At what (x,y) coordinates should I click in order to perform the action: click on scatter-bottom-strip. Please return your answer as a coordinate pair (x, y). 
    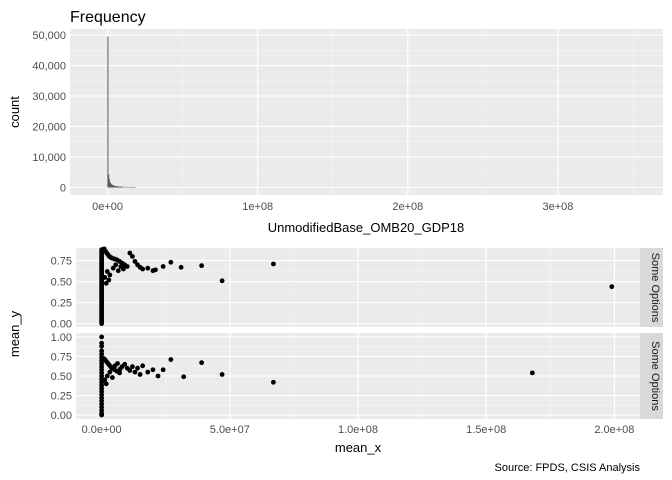
    Looking at the image, I should click on (651, 376).